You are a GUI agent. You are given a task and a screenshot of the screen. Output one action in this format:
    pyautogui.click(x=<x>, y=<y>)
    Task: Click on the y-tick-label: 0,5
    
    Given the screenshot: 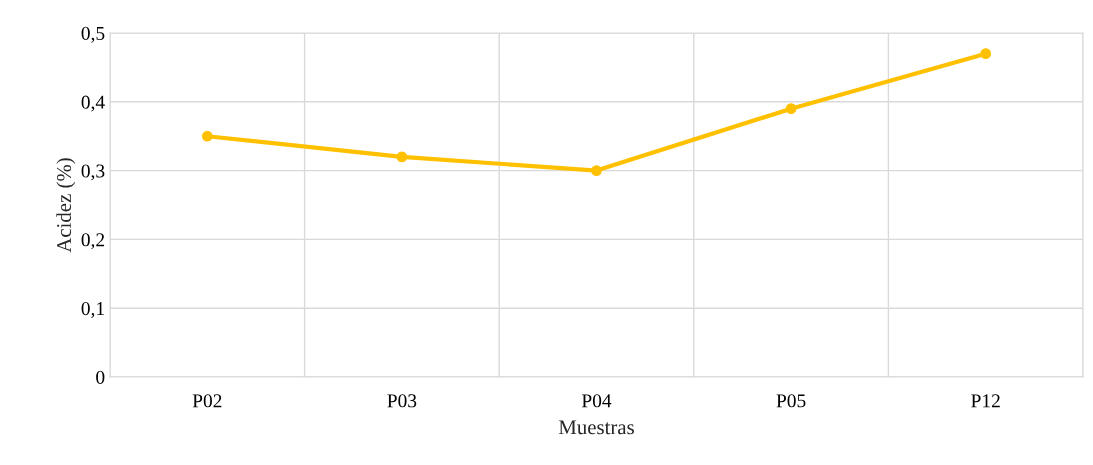 What is the action you would take?
    pyautogui.click(x=93, y=34)
    